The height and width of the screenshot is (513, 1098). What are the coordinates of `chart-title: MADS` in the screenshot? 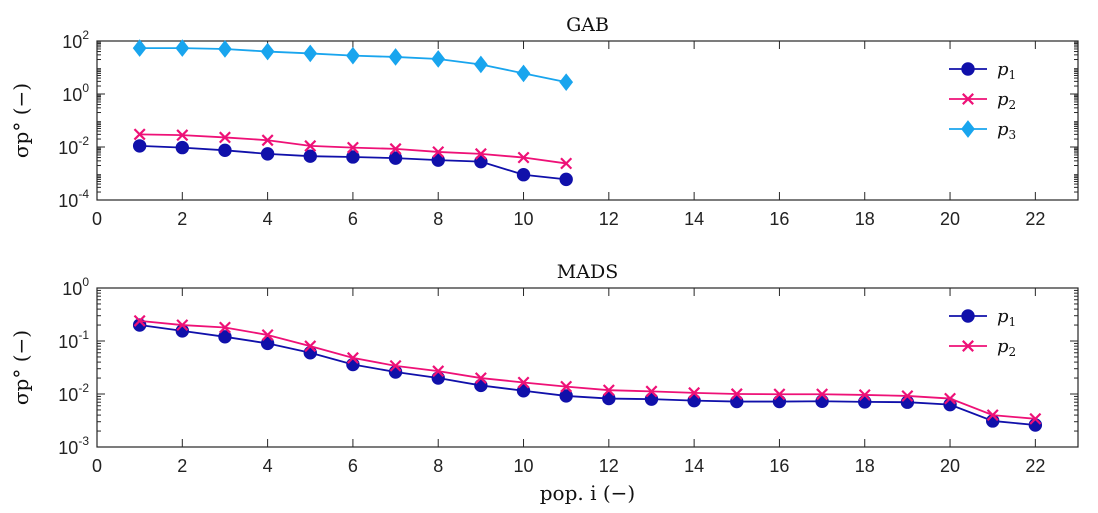 It's located at (587, 272).